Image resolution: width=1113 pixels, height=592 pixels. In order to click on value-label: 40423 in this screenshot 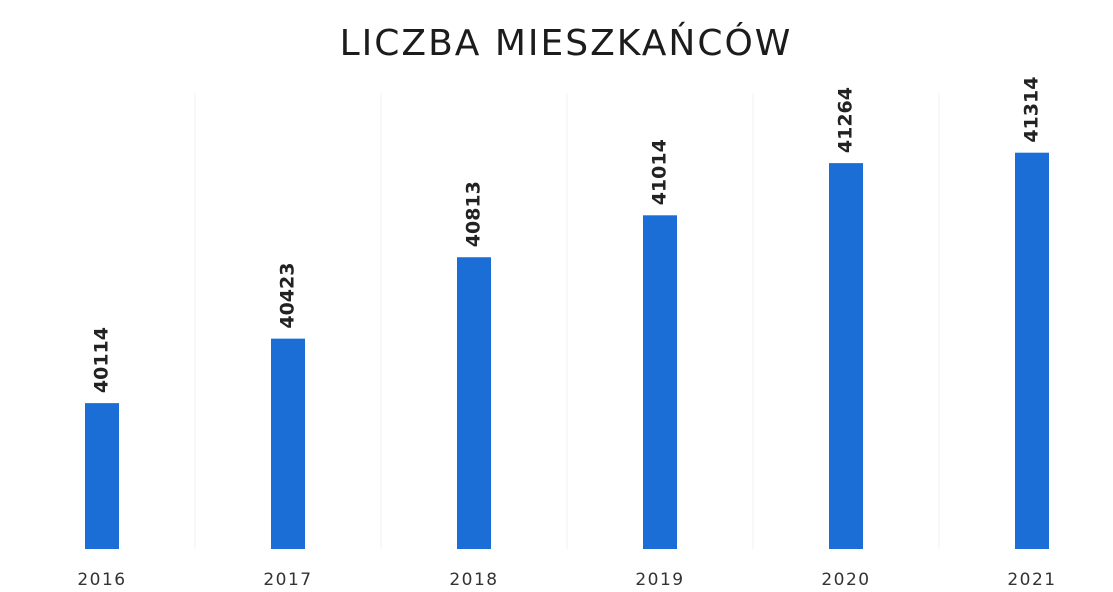, I will do `click(288, 296)`.